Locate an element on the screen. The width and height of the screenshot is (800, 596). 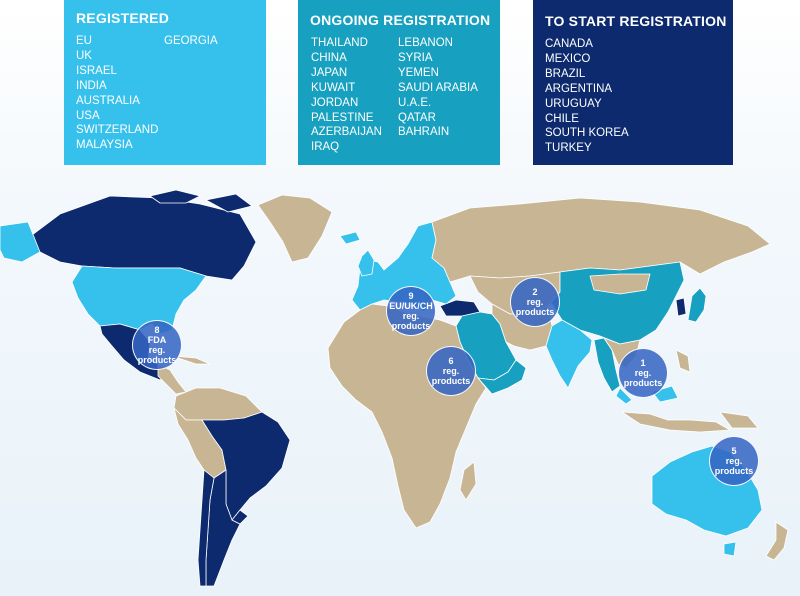
list-item: ISRAEL is located at coordinates (96, 70).